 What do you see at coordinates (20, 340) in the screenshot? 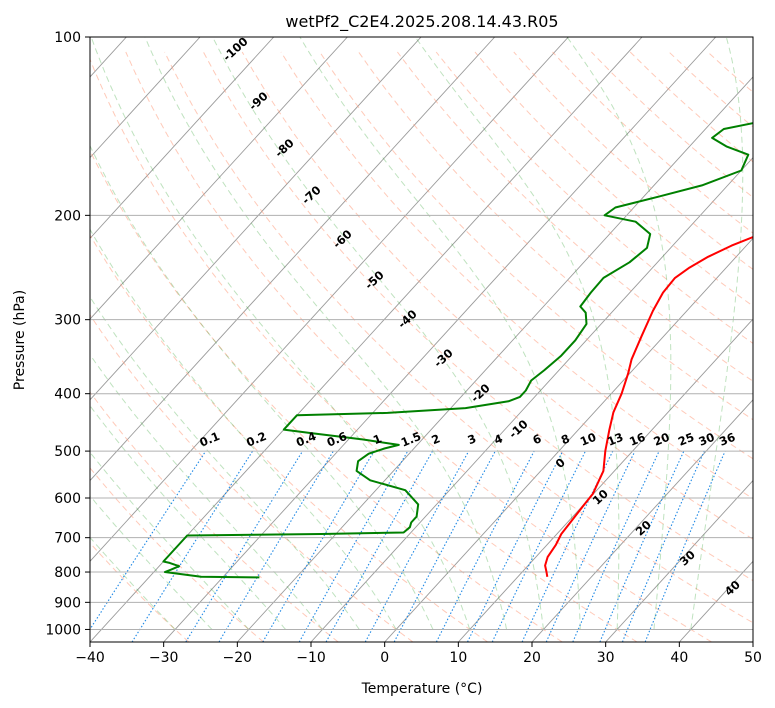
I see `y-axis-label: Pressure (hPa)` at bounding box center [20, 340].